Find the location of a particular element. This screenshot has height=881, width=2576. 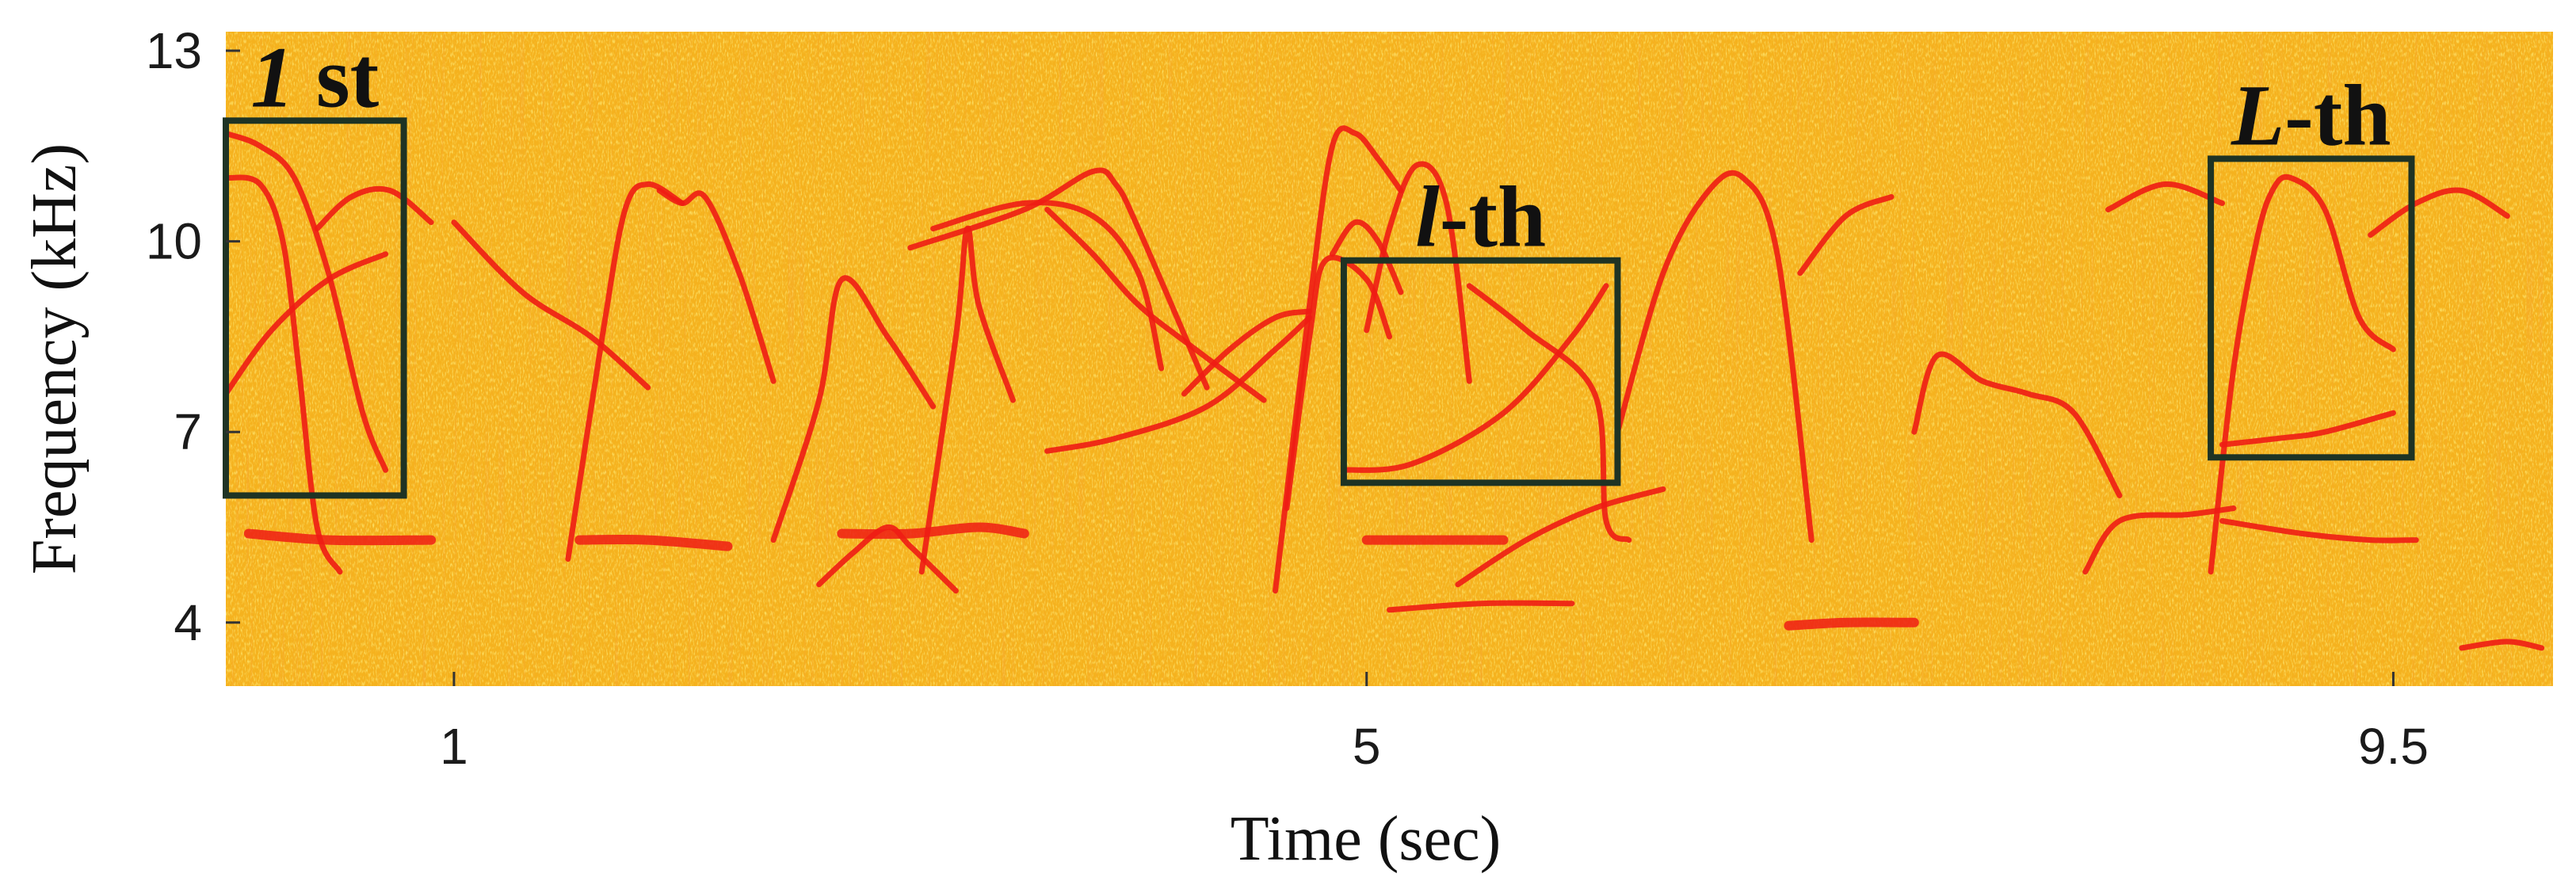

y-tick-label: 13 is located at coordinates (174, 50).